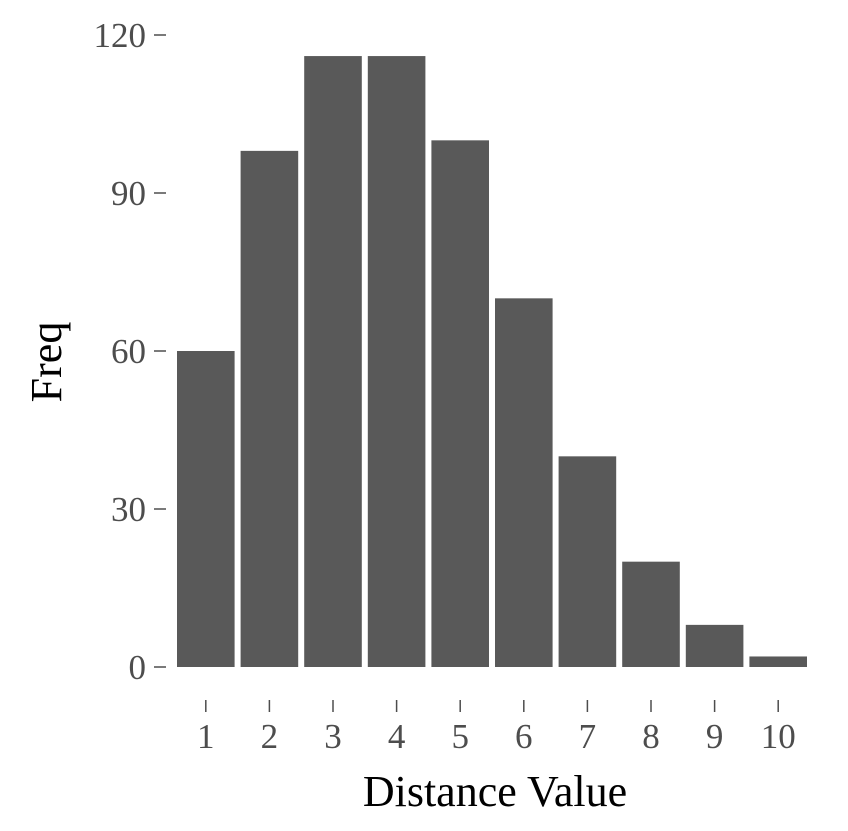 Image resolution: width=848 pixels, height=831 pixels. I want to click on x-tick-label: 9, so click(715, 736).